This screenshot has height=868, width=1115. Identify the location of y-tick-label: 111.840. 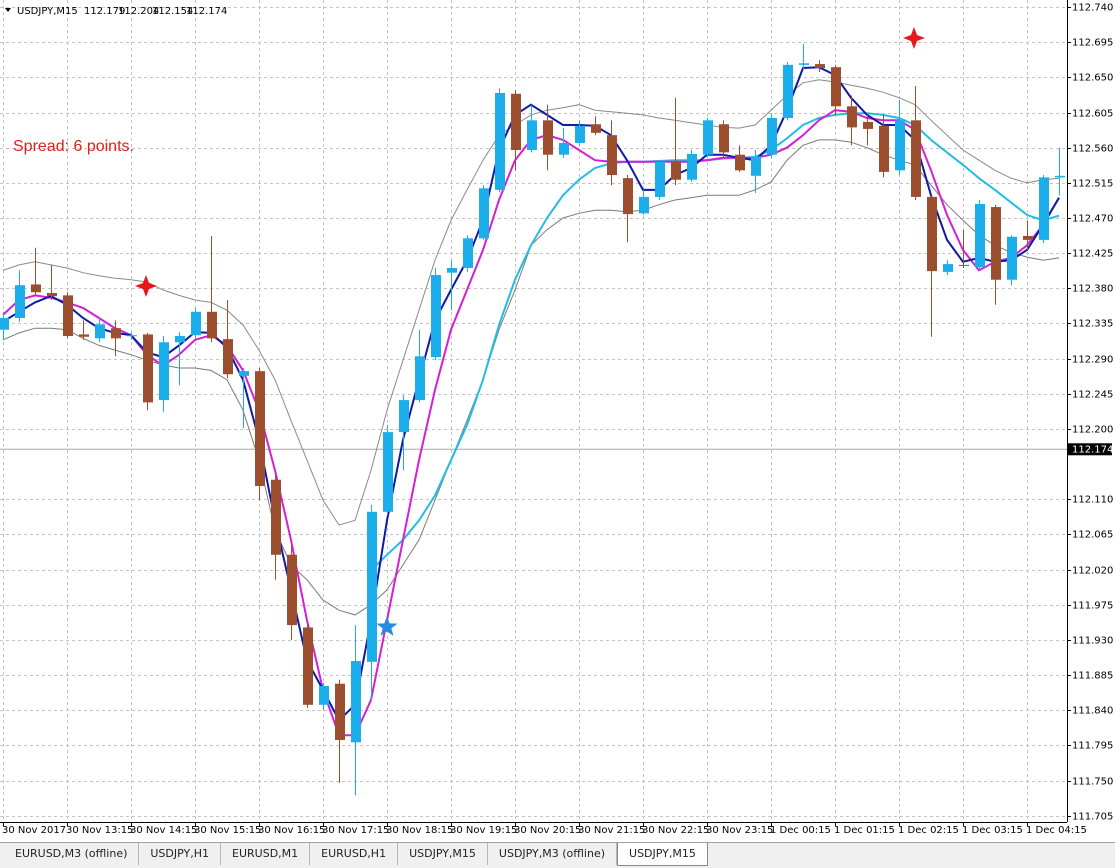
(1092, 711).